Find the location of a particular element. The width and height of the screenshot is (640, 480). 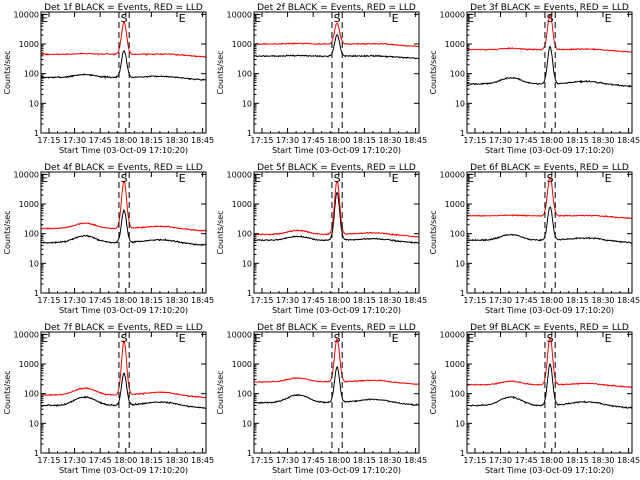

panel-title: Det 4f BLACK = Events, RED = LLD is located at coordinates (123, 168).